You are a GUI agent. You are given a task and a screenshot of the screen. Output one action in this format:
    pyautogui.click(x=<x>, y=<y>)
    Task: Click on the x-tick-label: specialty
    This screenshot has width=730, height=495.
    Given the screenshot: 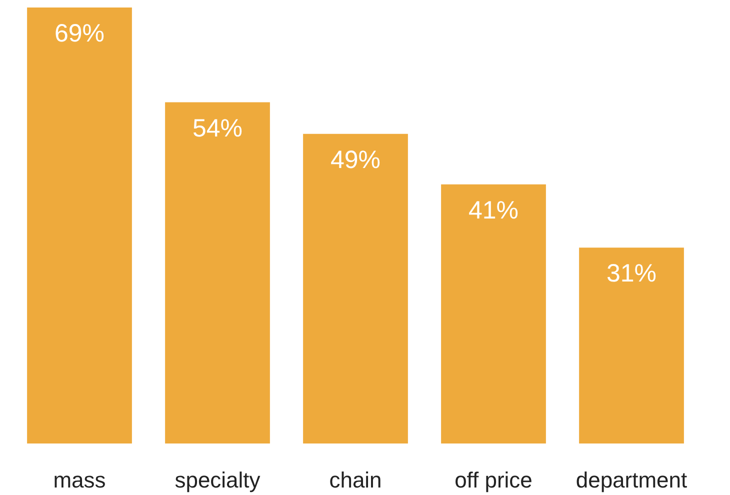 What is the action you would take?
    pyautogui.click(x=217, y=480)
    